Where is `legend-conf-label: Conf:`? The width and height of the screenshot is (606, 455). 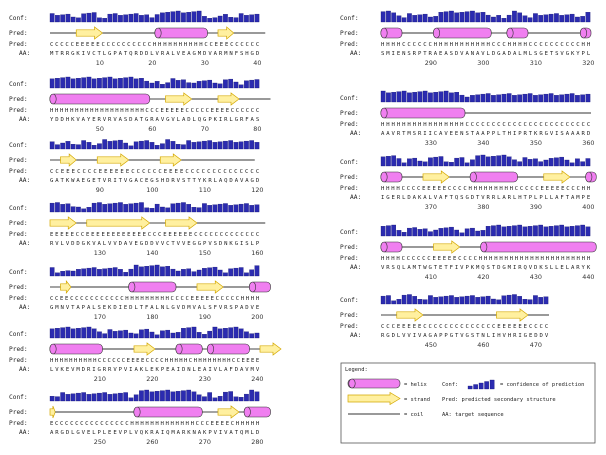
legend-conf-label: Conf: is located at coordinates (450, 385).